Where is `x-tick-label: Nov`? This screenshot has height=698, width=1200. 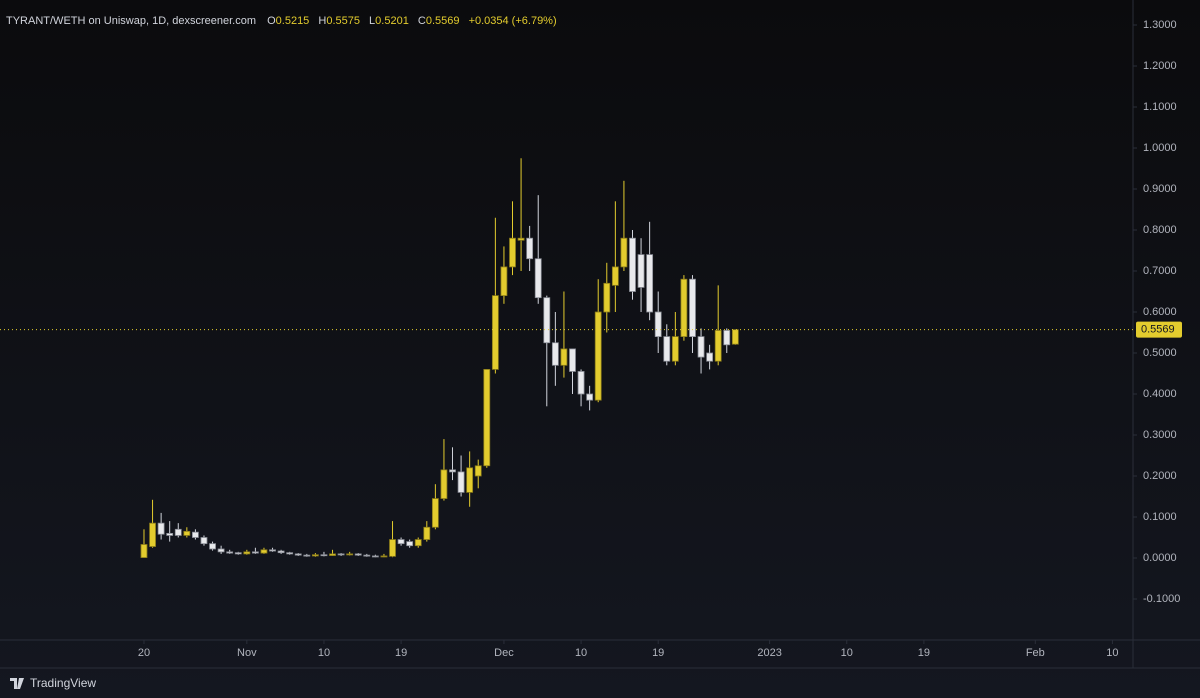 x-tick-label: Nov is located at coordinates (247, 653).